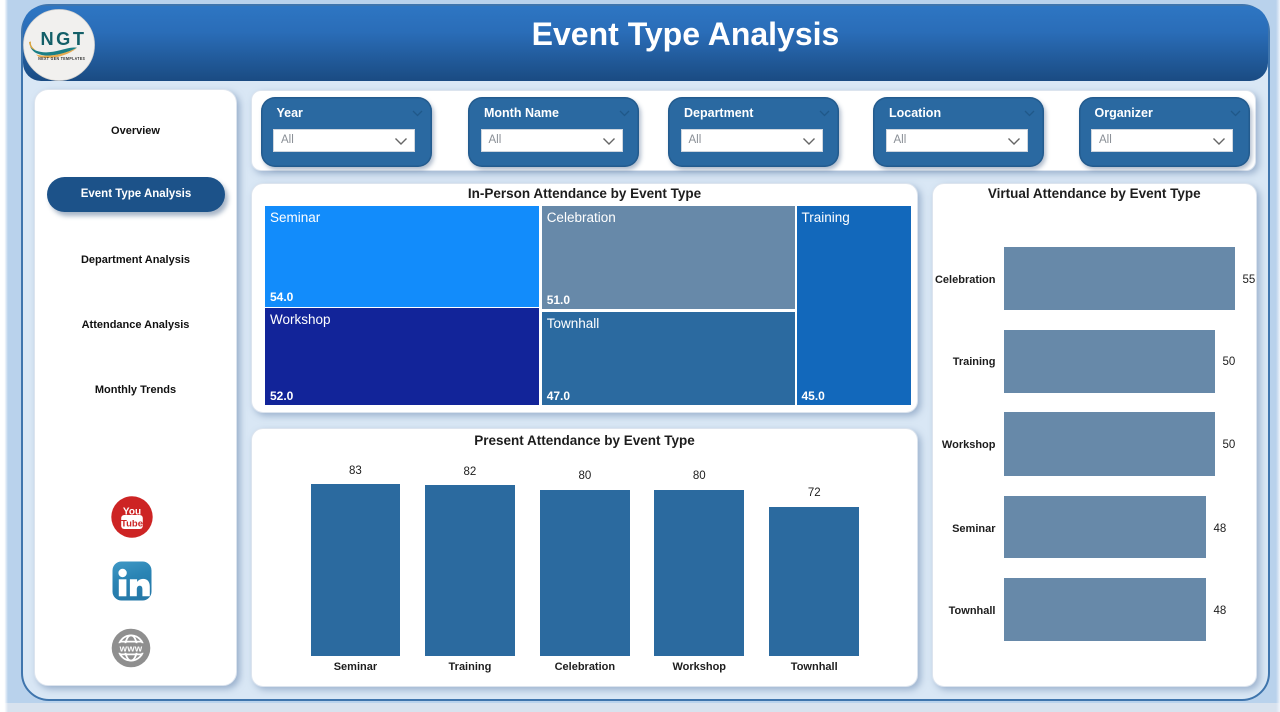 The width and height of the screenshot is (1280, 712). Describe the element at coordinates (132, 511) in the screenshot. I see `svg-text: You` at that location.